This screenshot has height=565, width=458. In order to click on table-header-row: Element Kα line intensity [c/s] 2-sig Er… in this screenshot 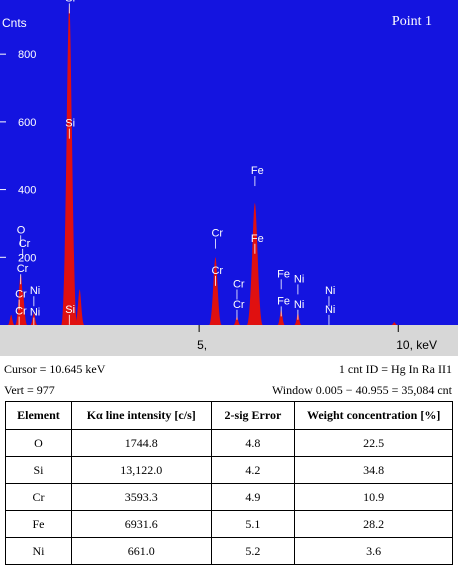, I will do `click(229, 415)`.